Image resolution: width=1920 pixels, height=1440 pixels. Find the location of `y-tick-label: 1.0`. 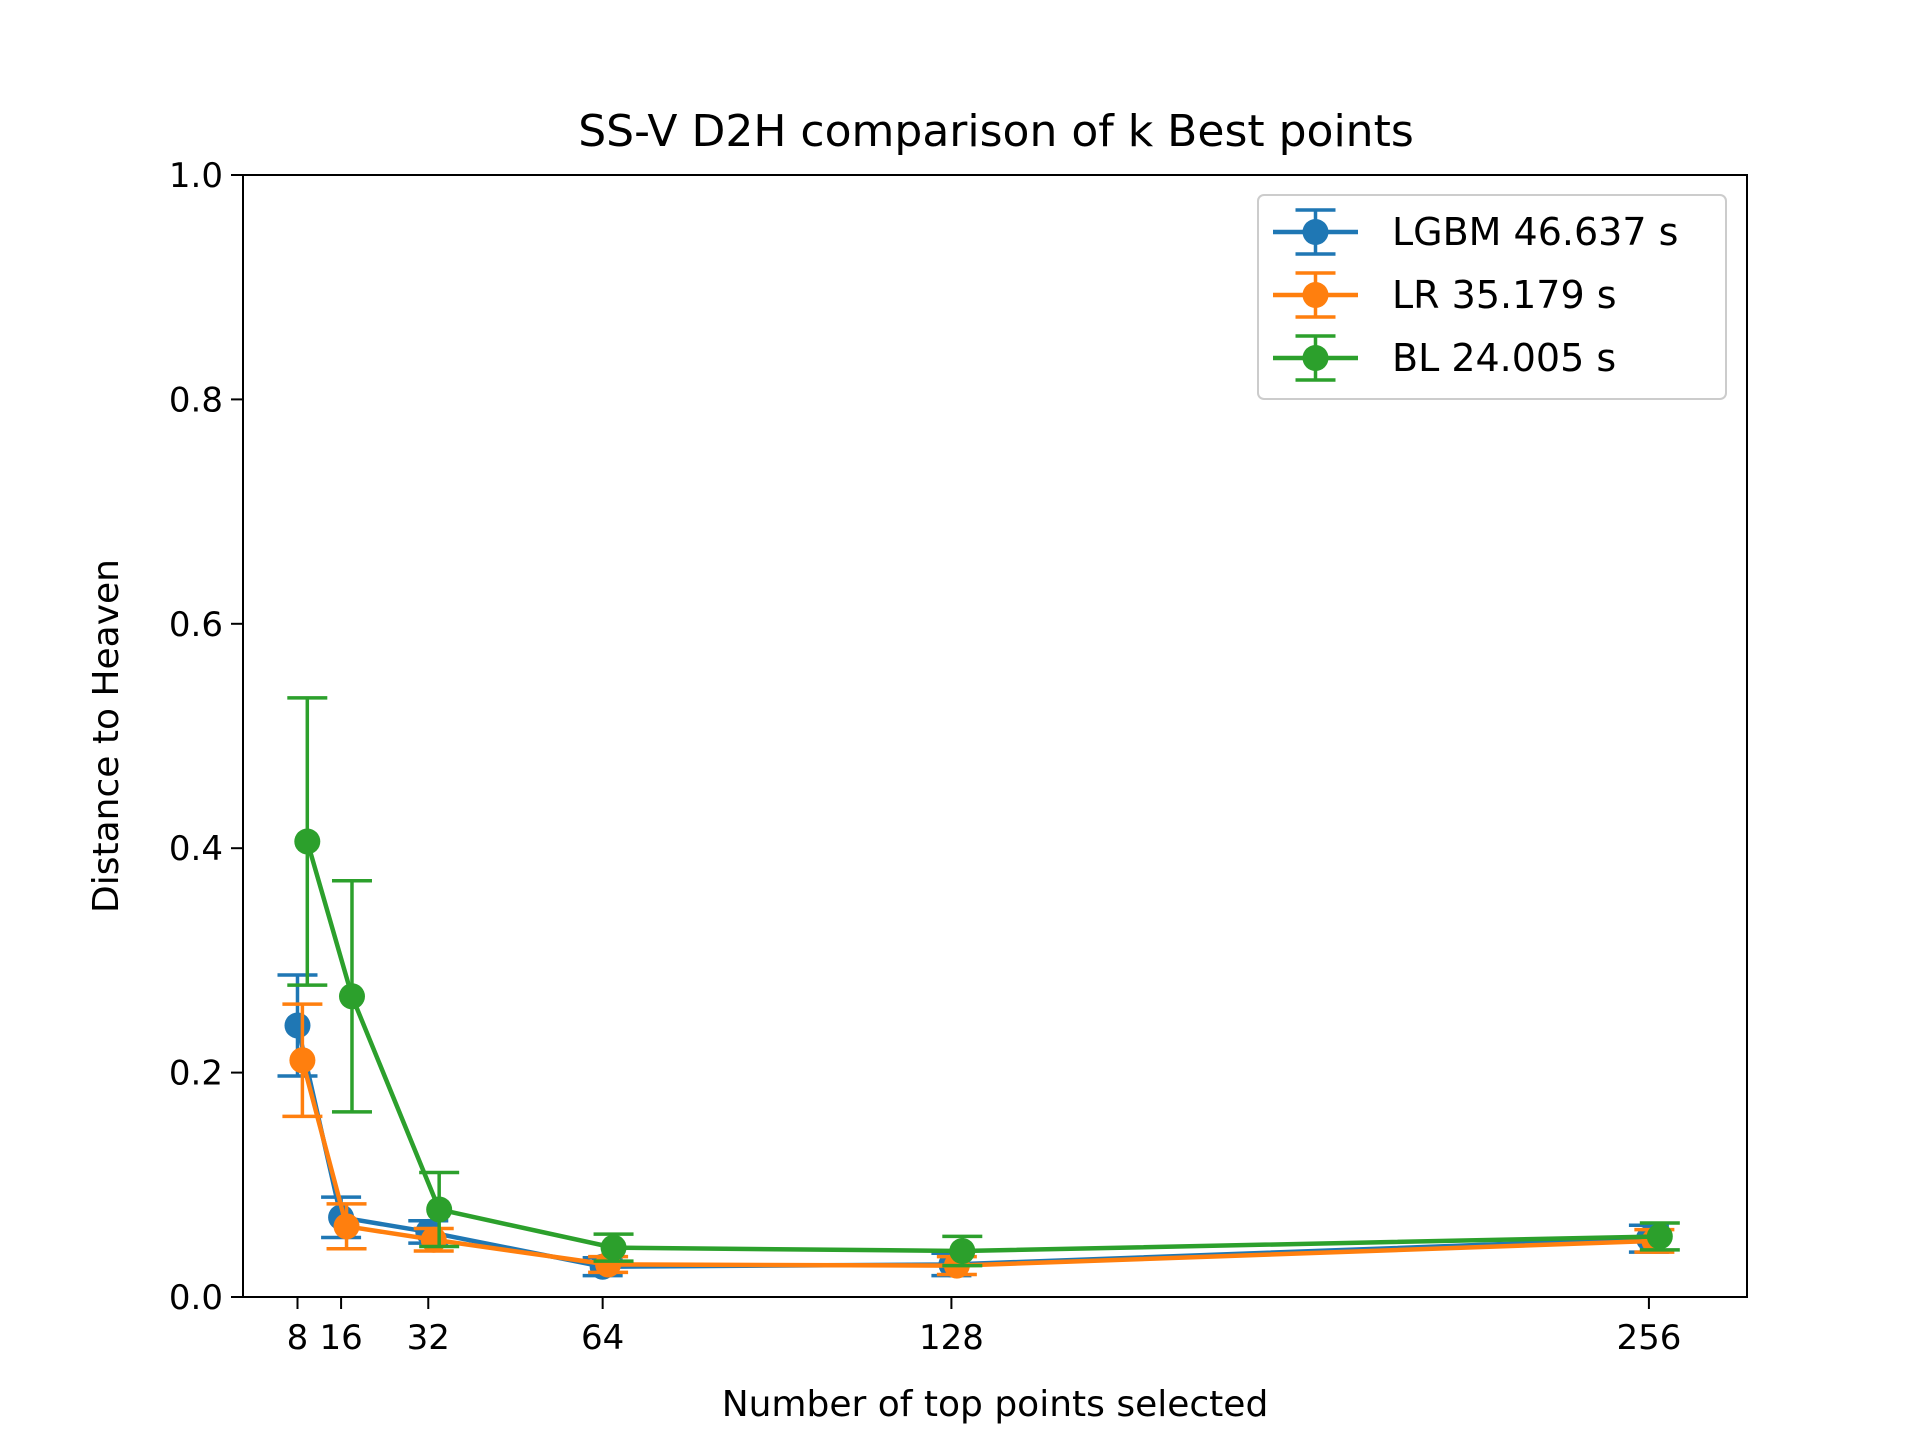

y-tick-label: 1.0 is located at coordinates (196, 176).